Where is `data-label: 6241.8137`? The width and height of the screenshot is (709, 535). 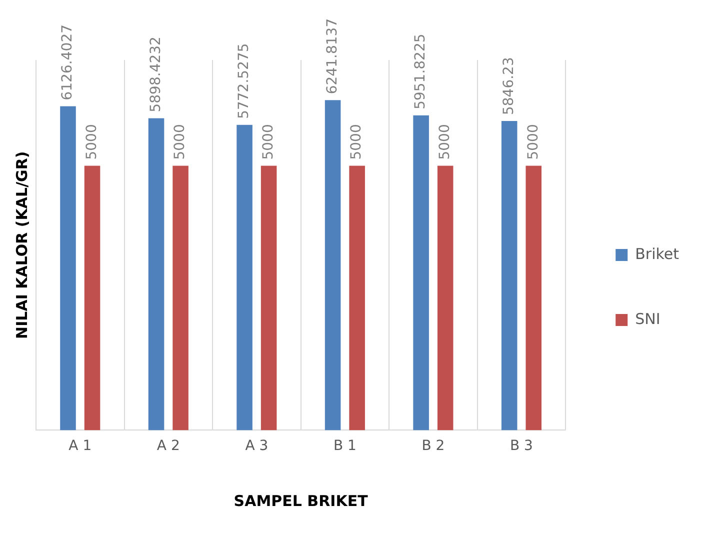 data-label: 6241.8137 is located at coordinates (332, 56).